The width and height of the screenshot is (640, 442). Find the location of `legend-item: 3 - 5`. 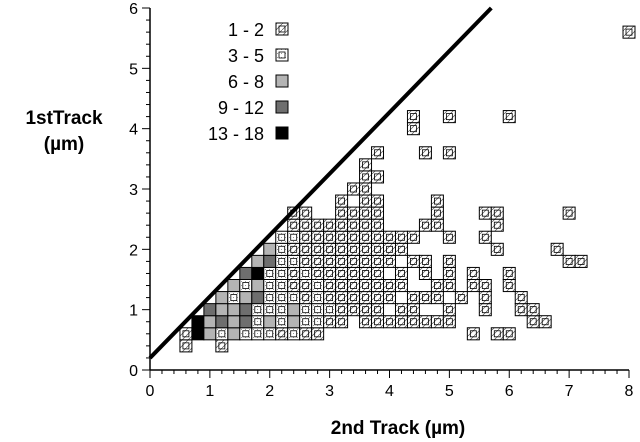

legend-item: 3 - 5 is located at coordinates (258, 56).